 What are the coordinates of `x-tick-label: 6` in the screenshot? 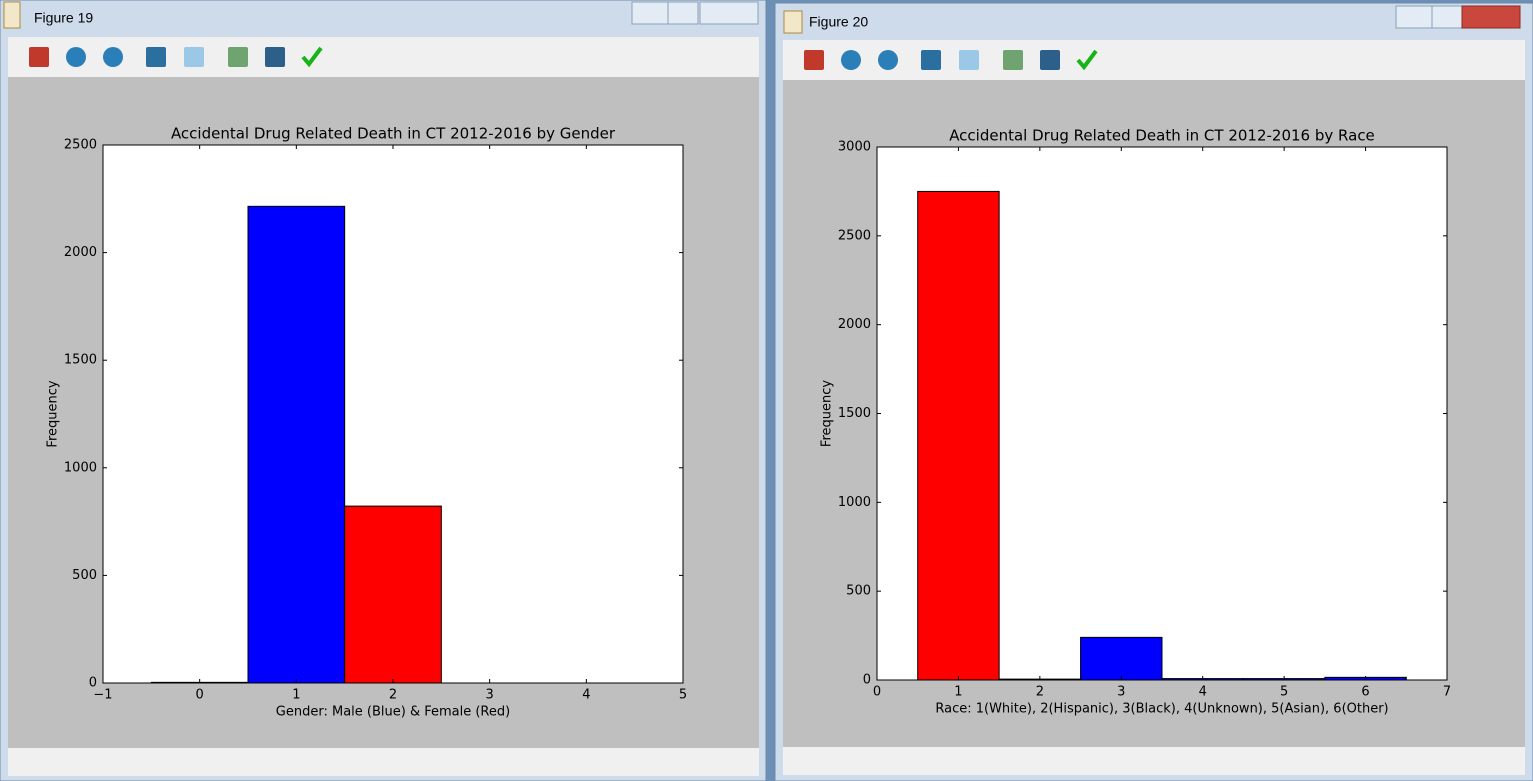 It's located at (1365, 692).